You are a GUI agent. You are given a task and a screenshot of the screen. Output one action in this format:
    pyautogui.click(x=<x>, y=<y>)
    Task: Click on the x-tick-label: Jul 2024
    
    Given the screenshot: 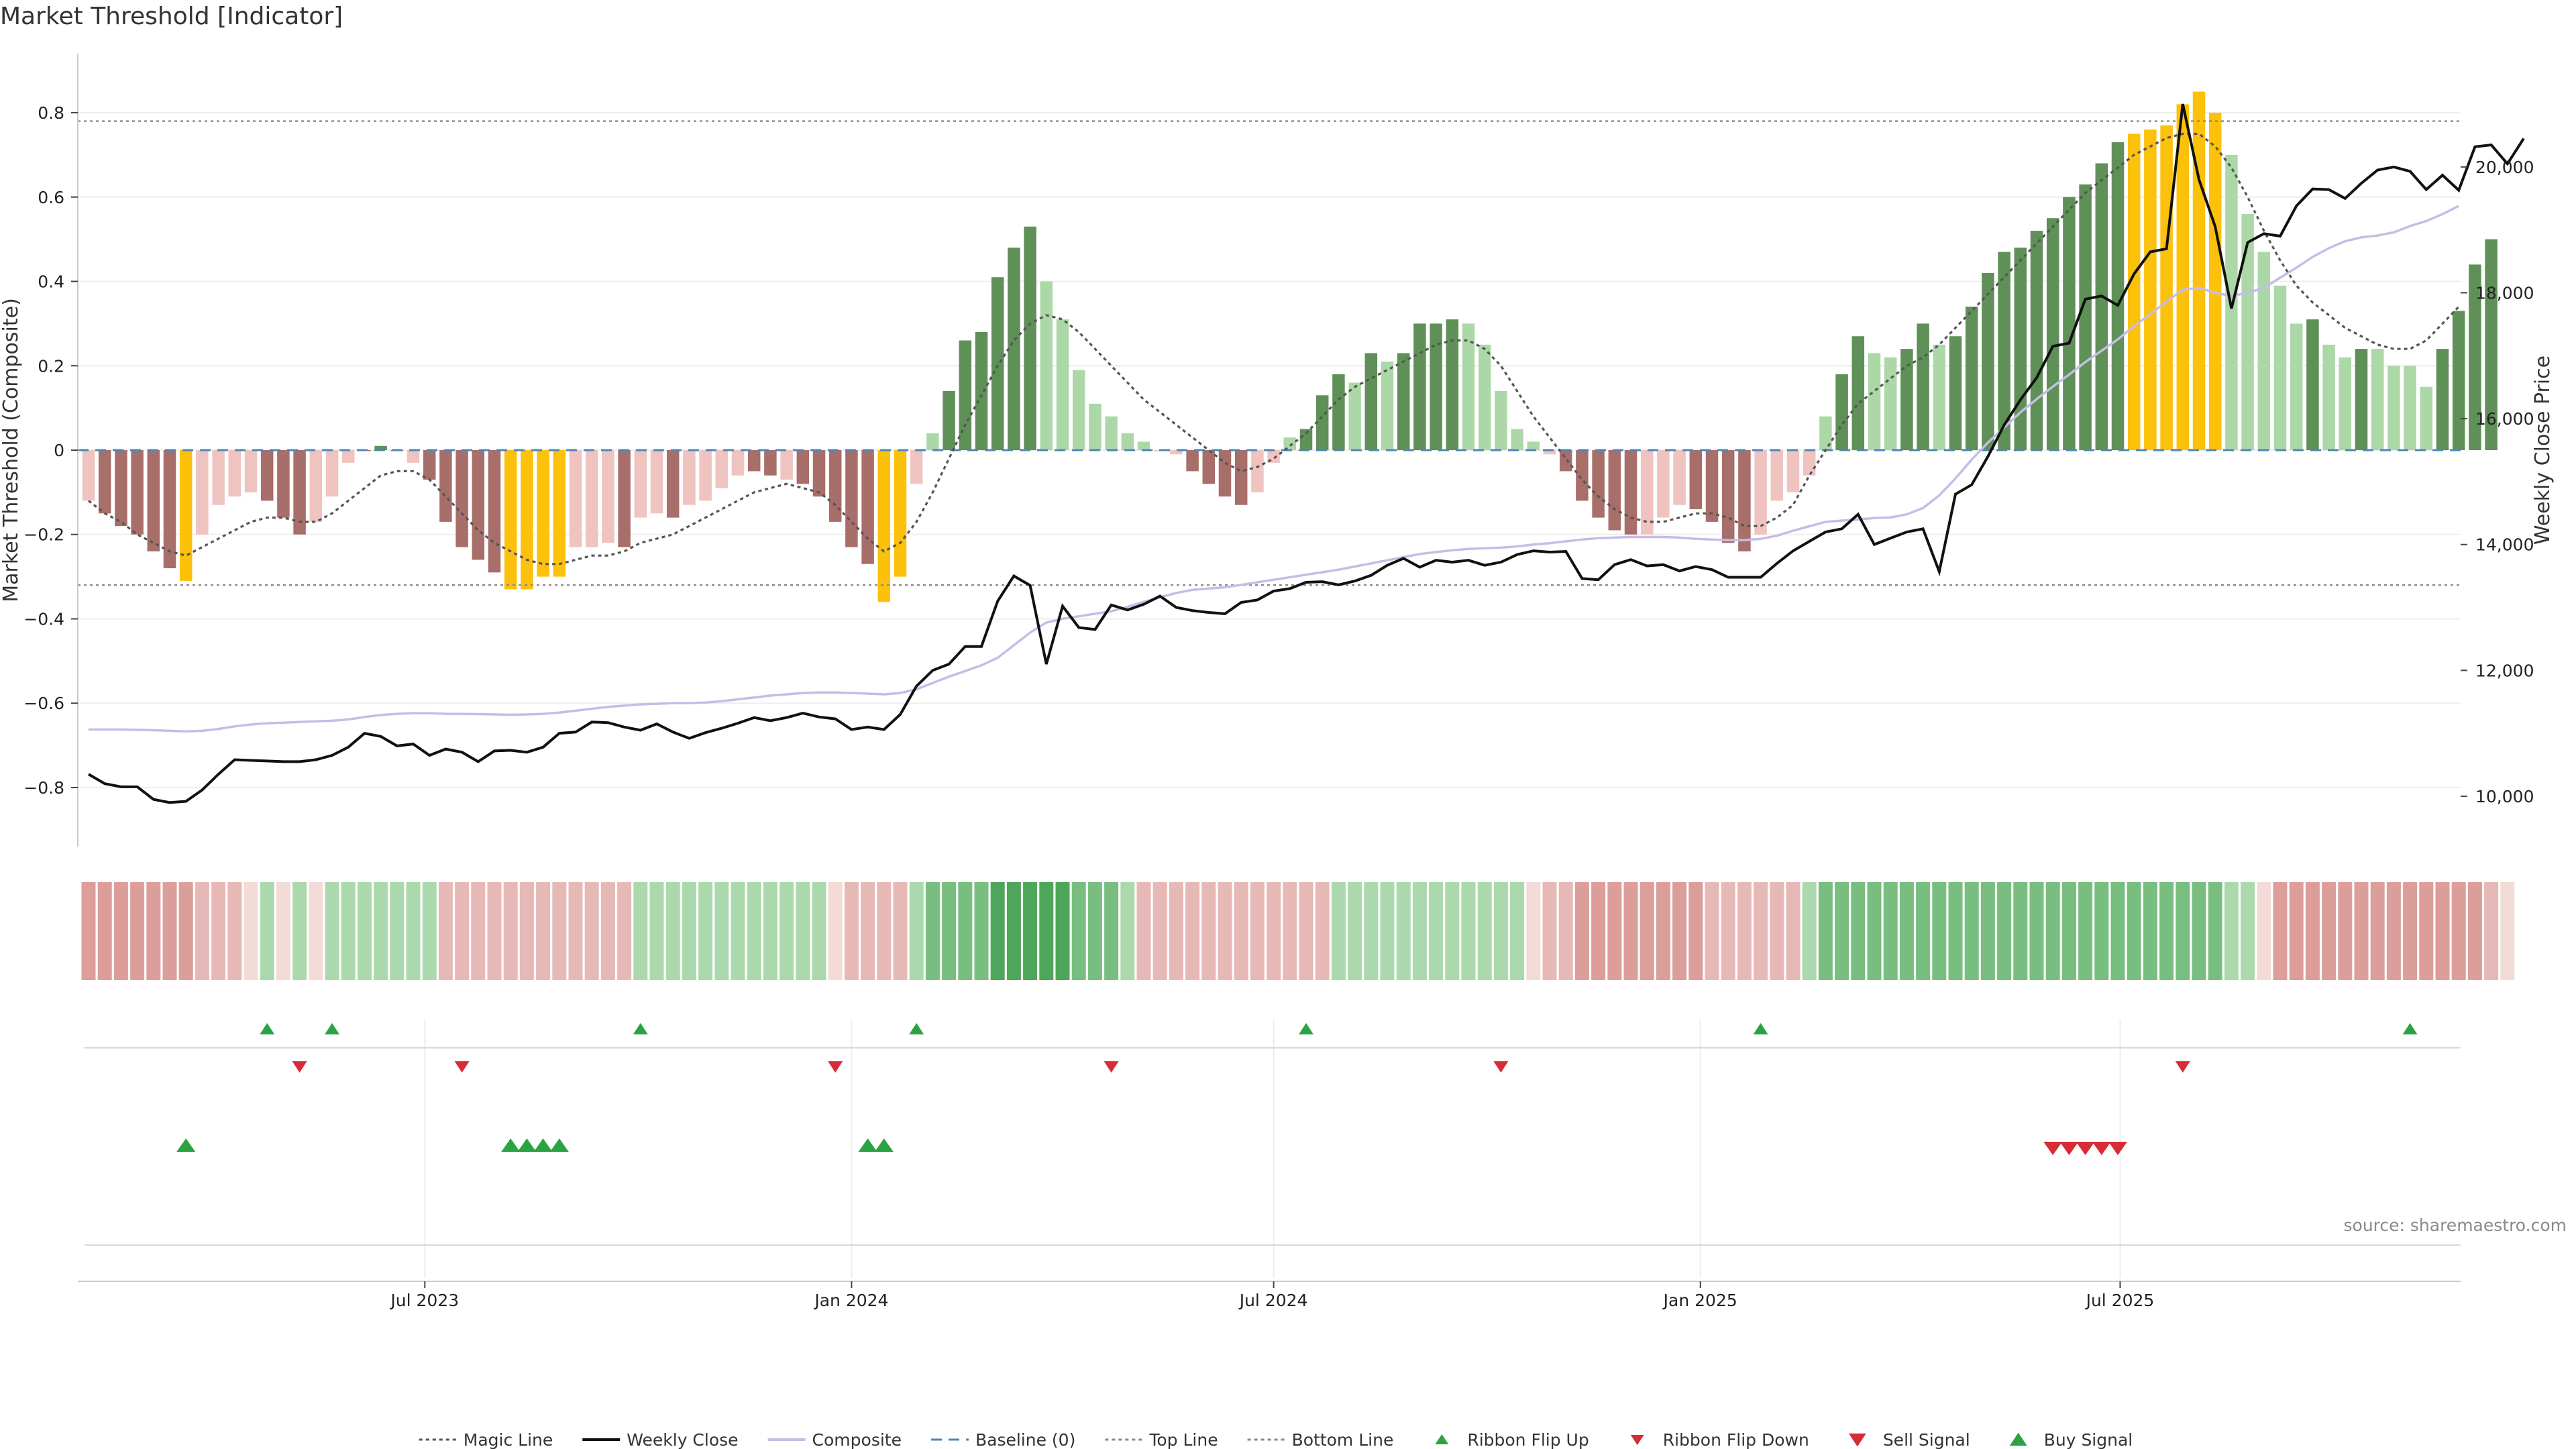 What is the action you would take?
    pyautogui.click(x=1273, y=1300)
    